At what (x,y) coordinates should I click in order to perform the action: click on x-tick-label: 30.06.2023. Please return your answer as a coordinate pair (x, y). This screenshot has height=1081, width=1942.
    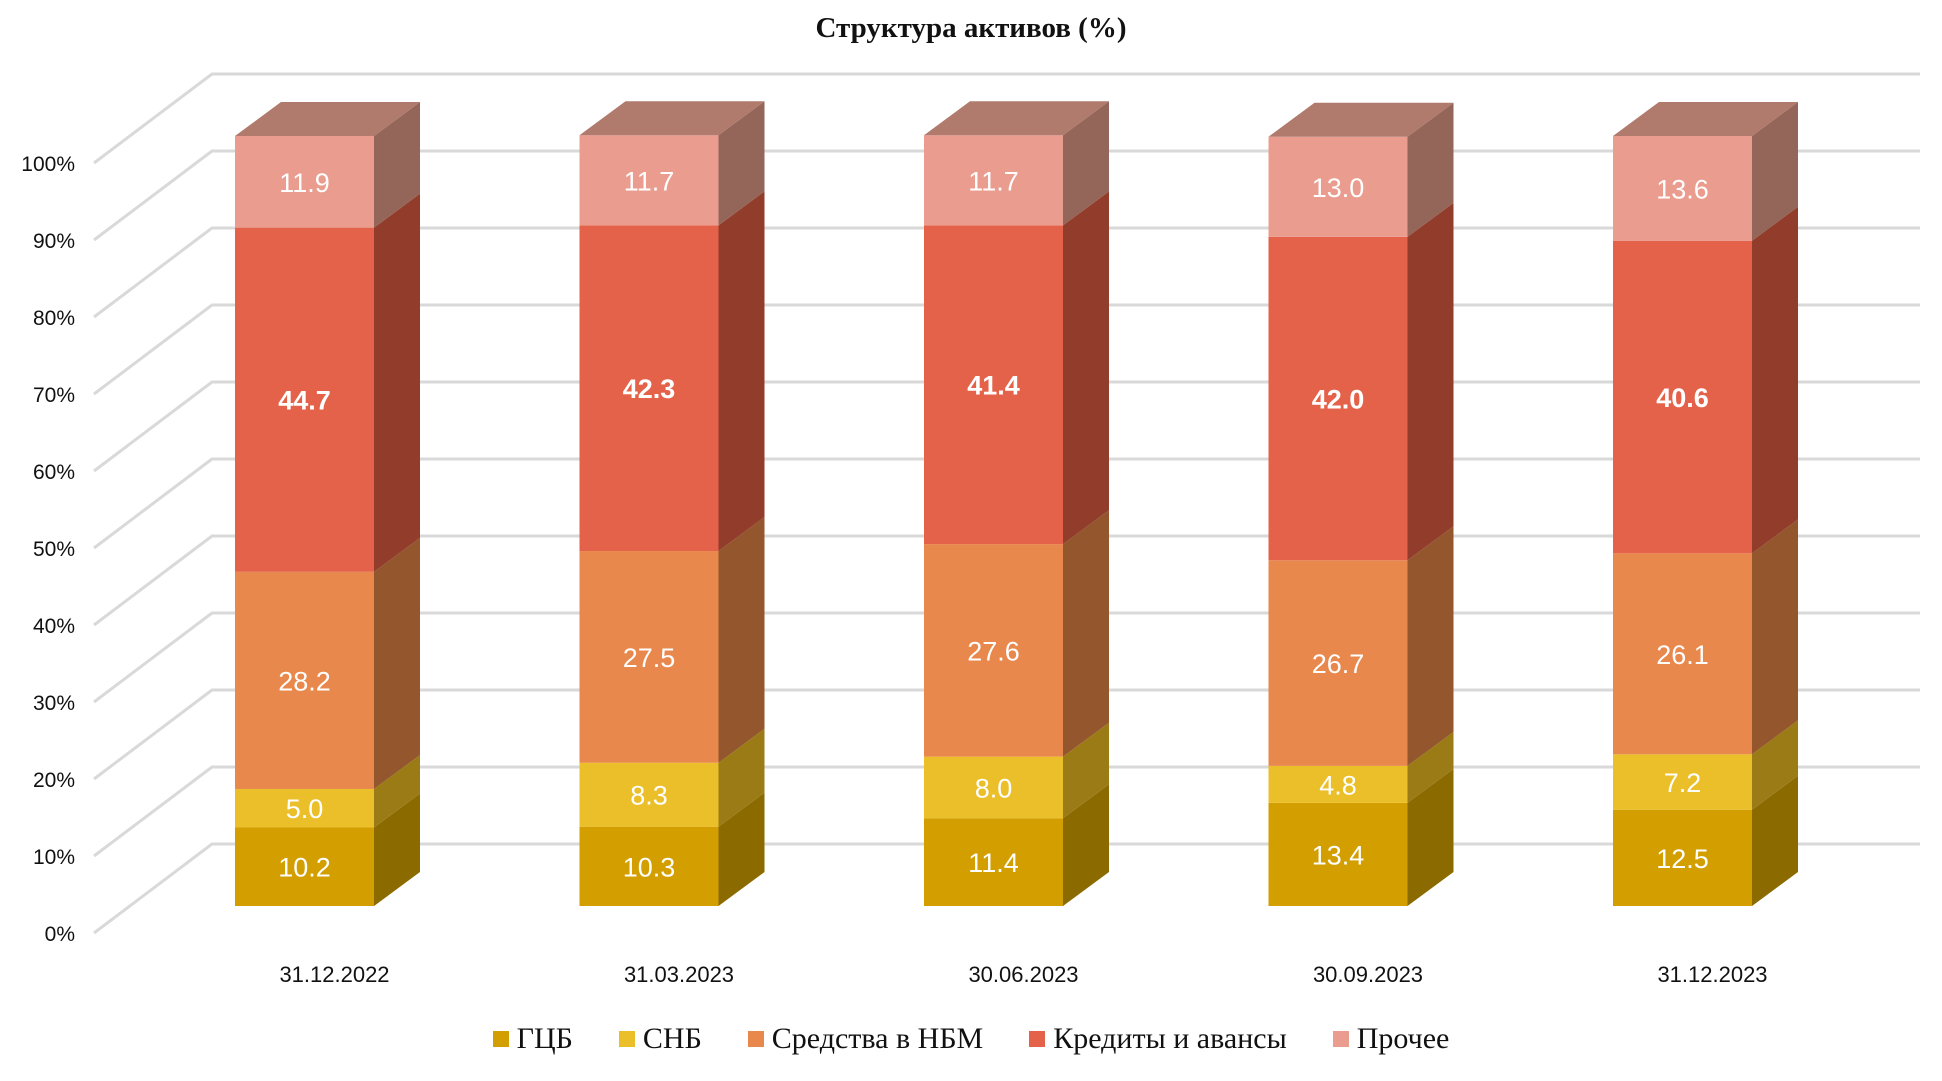
    Looking at the image, I should click on (1023, 974).